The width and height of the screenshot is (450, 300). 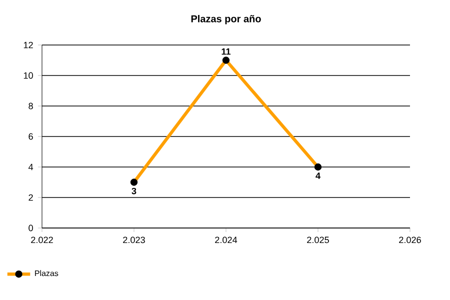 What do you see at coordinates (226, 19) in the screenshot?
I see `chart-title: Plazas por año` at bounding box center [226, 19].